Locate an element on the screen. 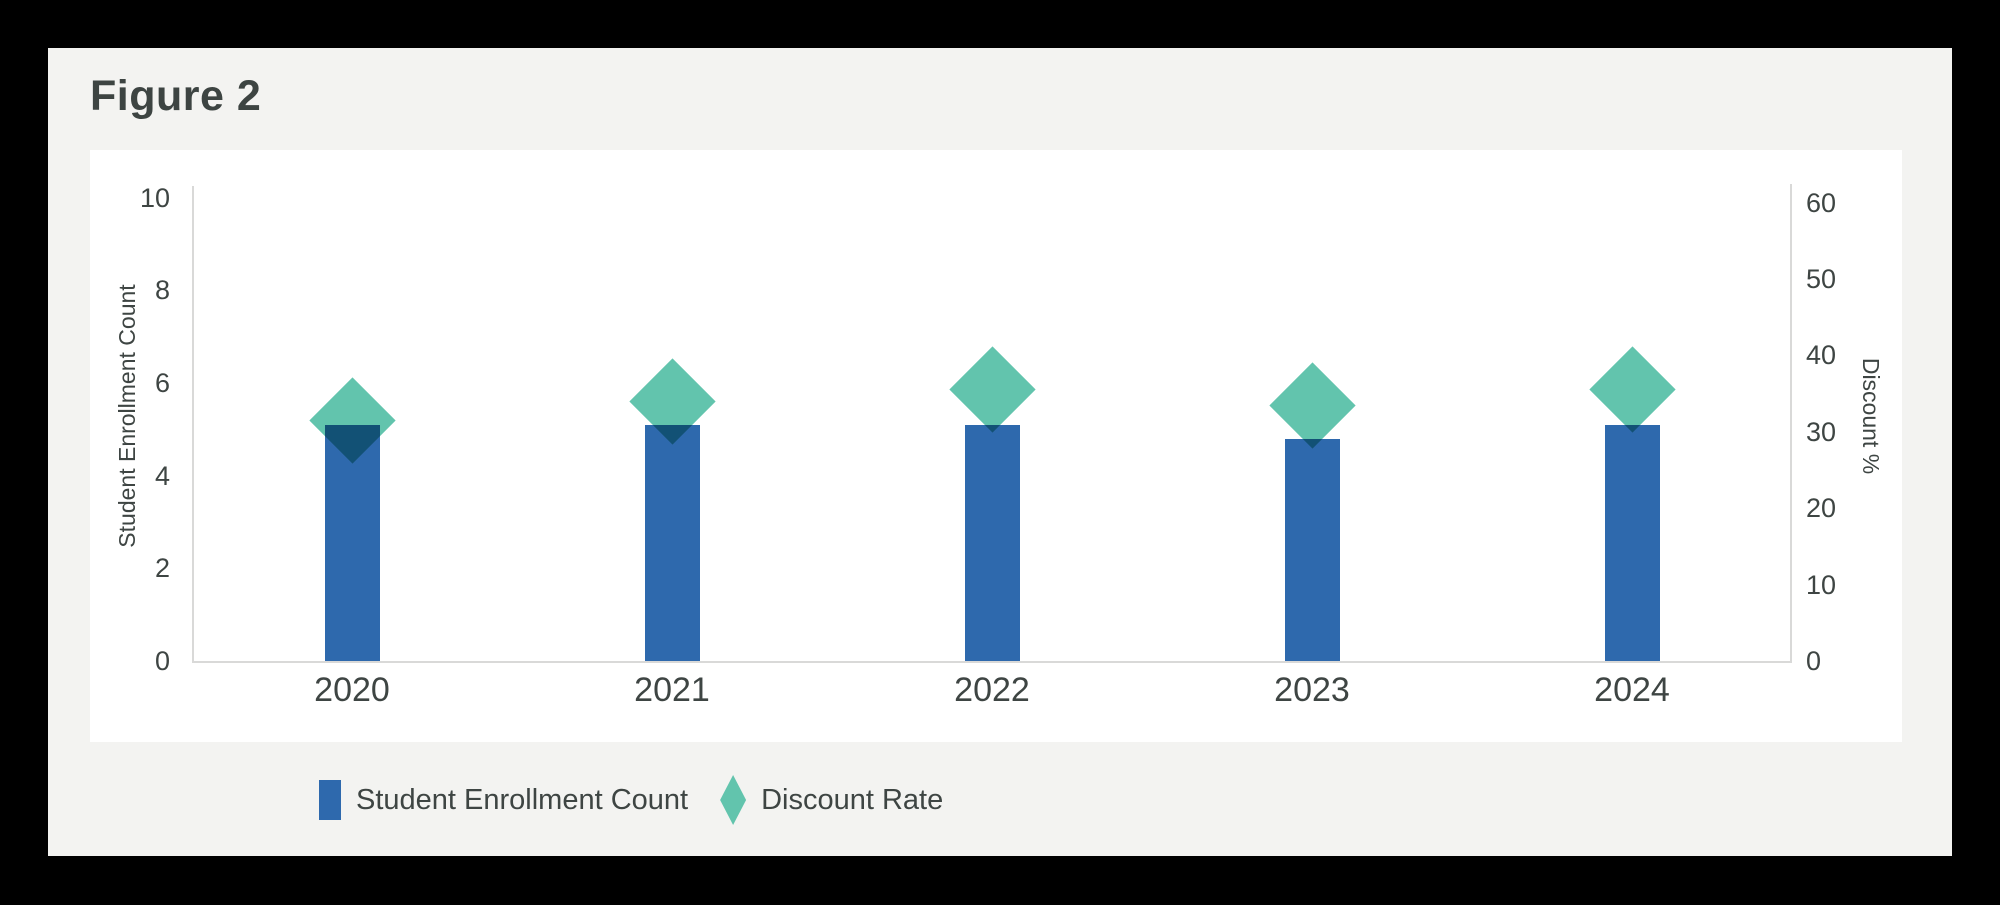  left-y-axis-line is located at coordinates (193, 424).